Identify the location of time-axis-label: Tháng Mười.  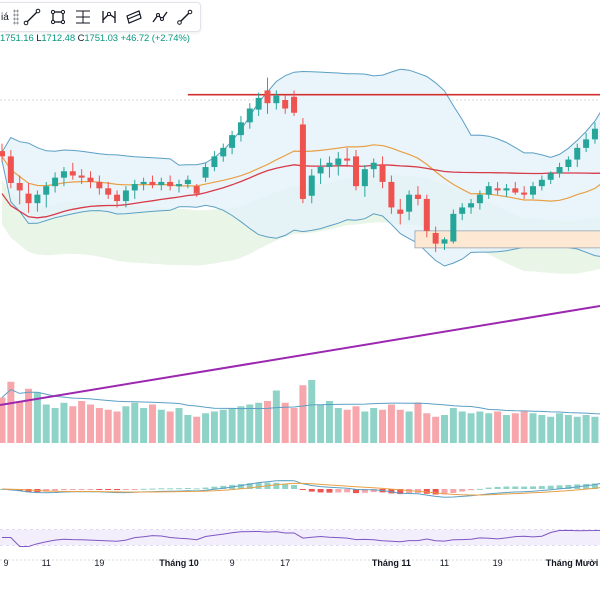
(572, 563).